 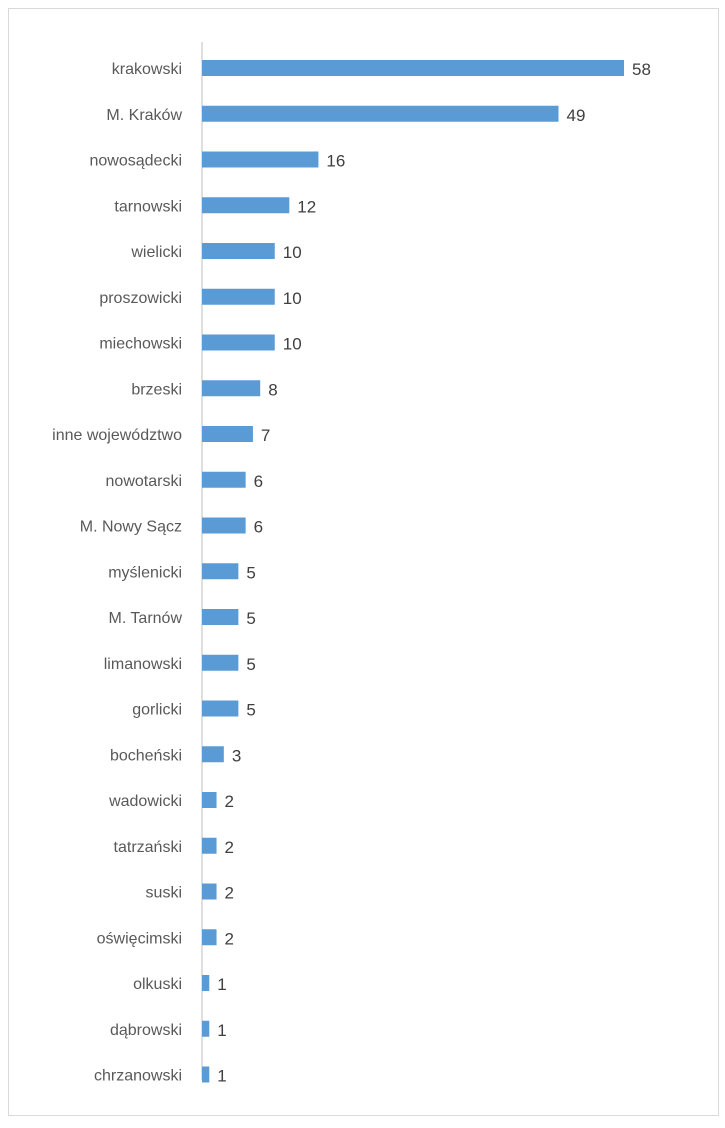 I want to click on category-label: limanowski, so click(x=143, y=664).